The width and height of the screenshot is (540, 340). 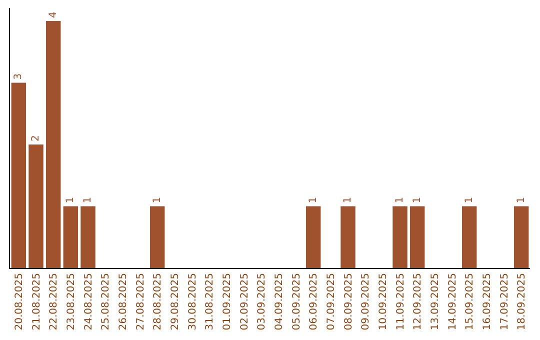 What do you see at coordinates (53, 15) in the screenshot?
I see `data-label: 4` at bounding box center [53, 15].